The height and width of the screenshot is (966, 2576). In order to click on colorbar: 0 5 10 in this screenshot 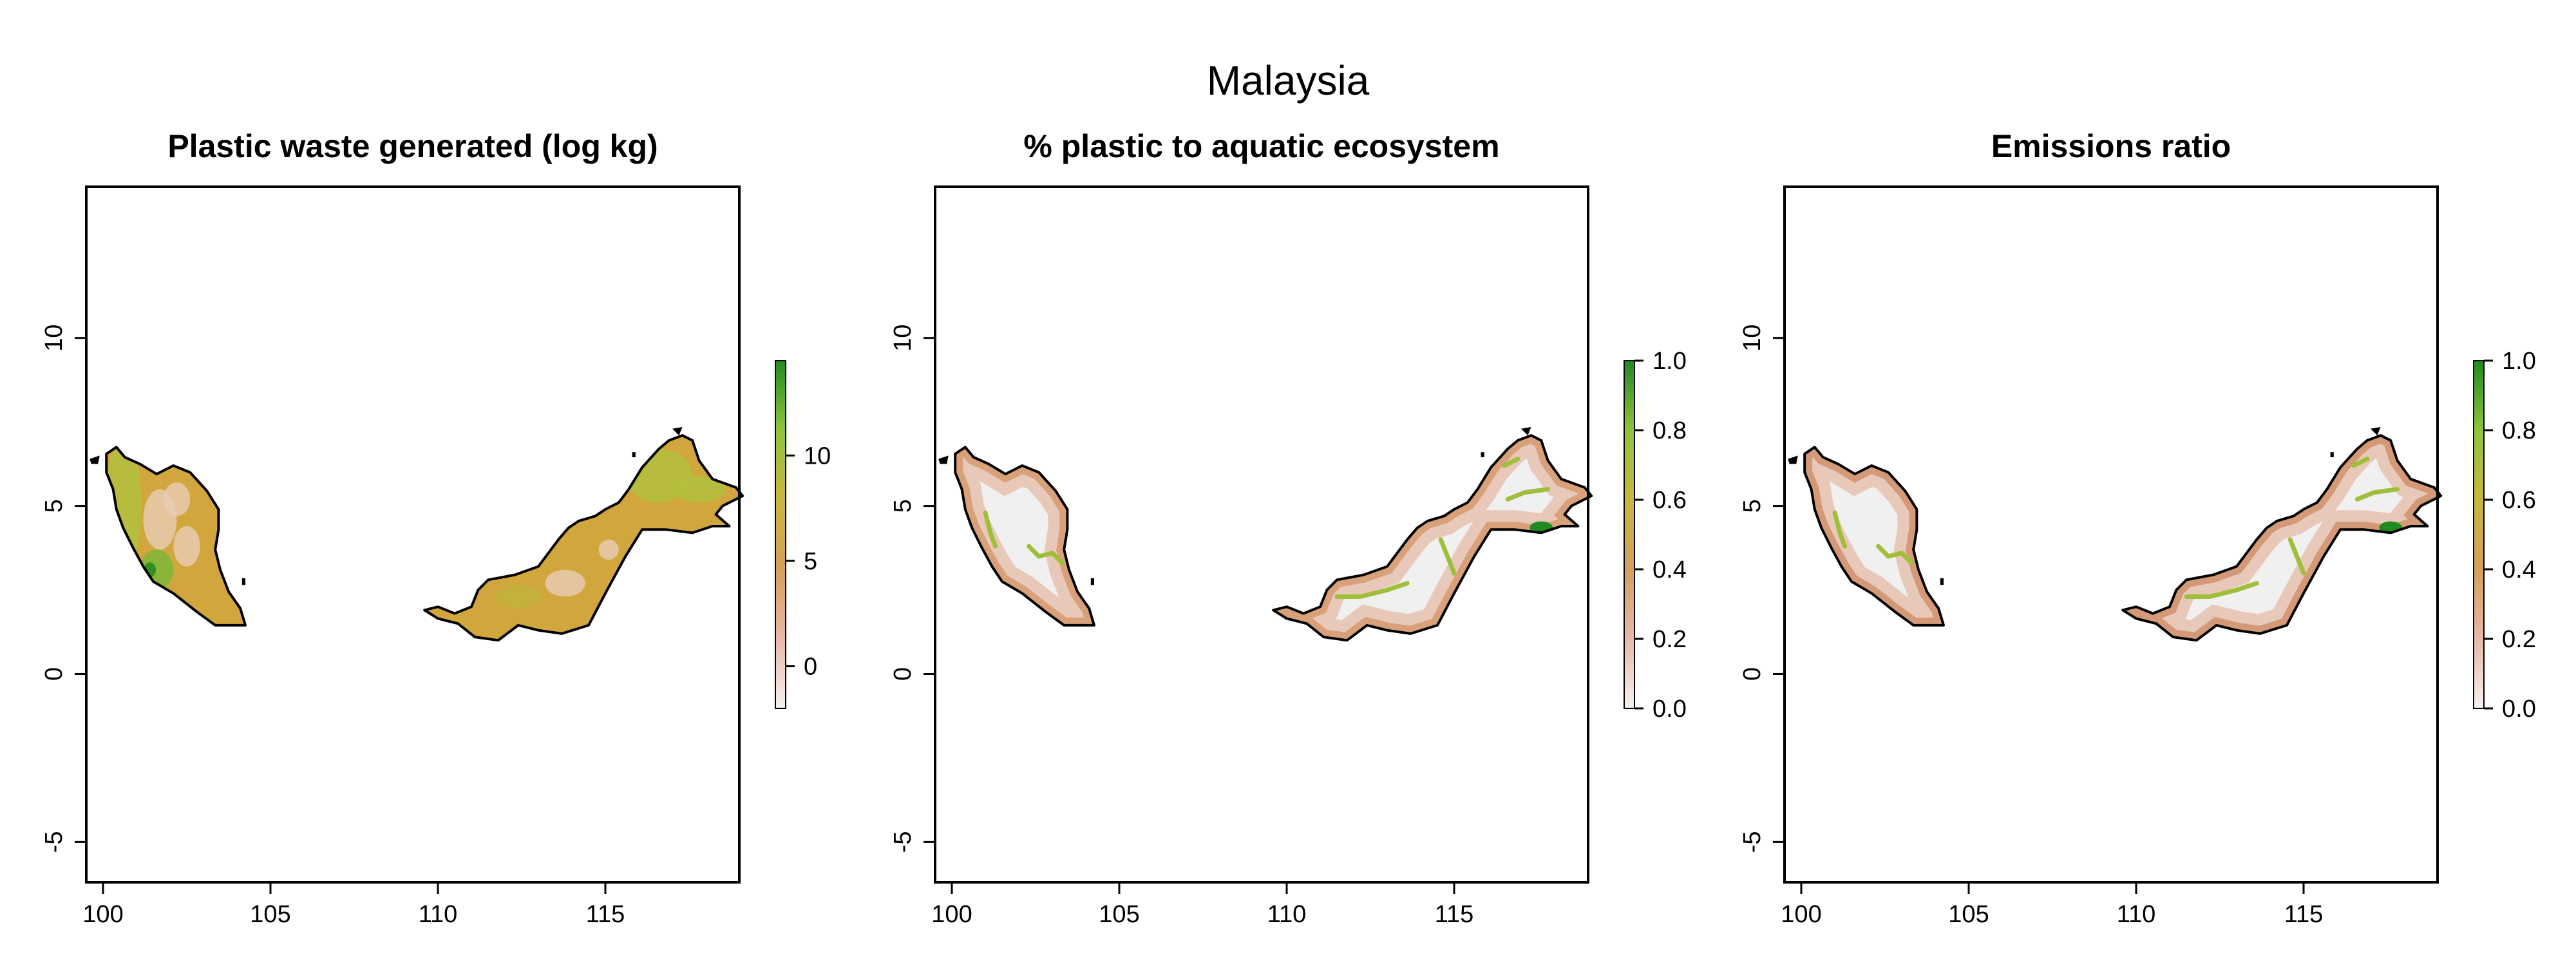, I will do `click(803, 534)`.